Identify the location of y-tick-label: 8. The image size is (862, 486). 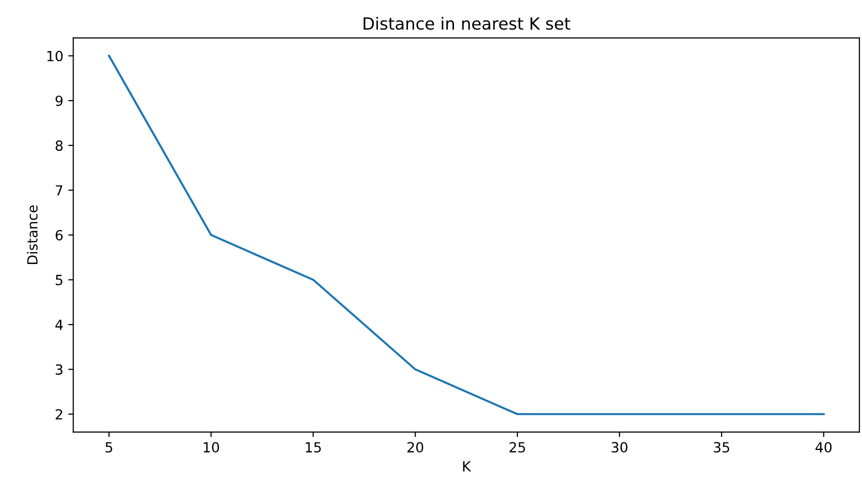
(59, 145).